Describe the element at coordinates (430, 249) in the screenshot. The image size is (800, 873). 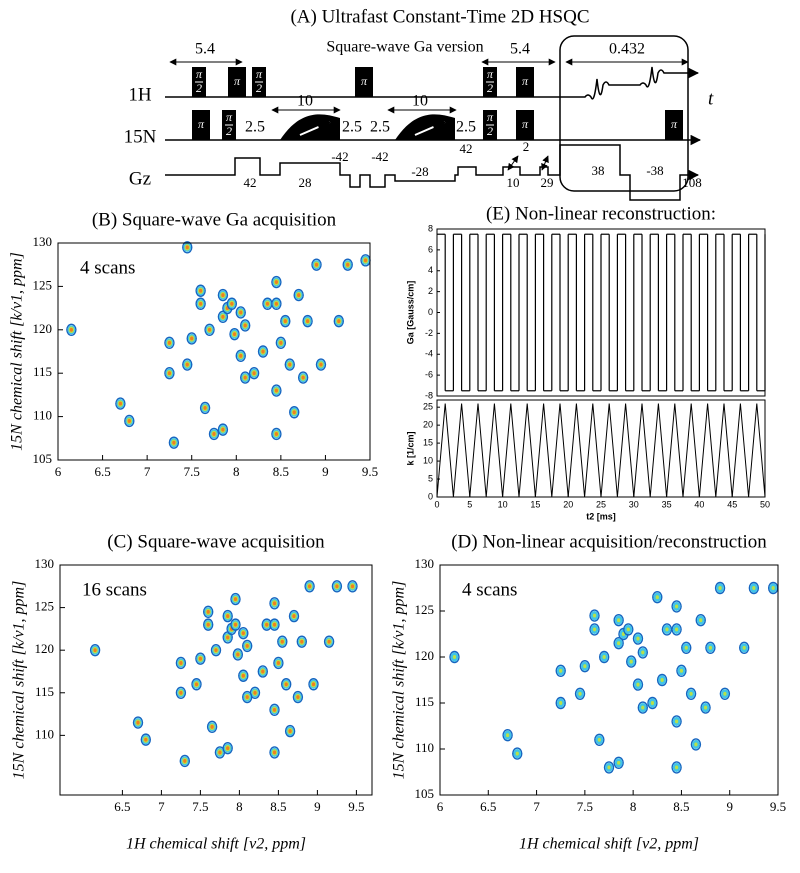
I see `y-tick-label: 6` at that location.